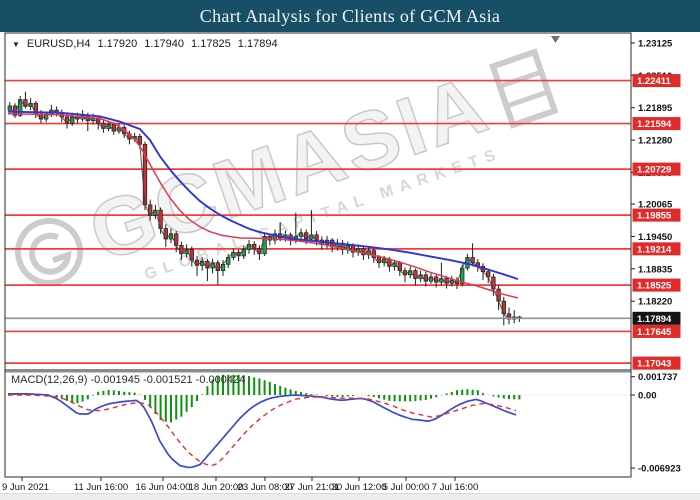  What do you see at coordinates (359, 487) in the screenshot?
I see `time-axis-label: 30 Jun 12:00` at bounding box center [359, 487].